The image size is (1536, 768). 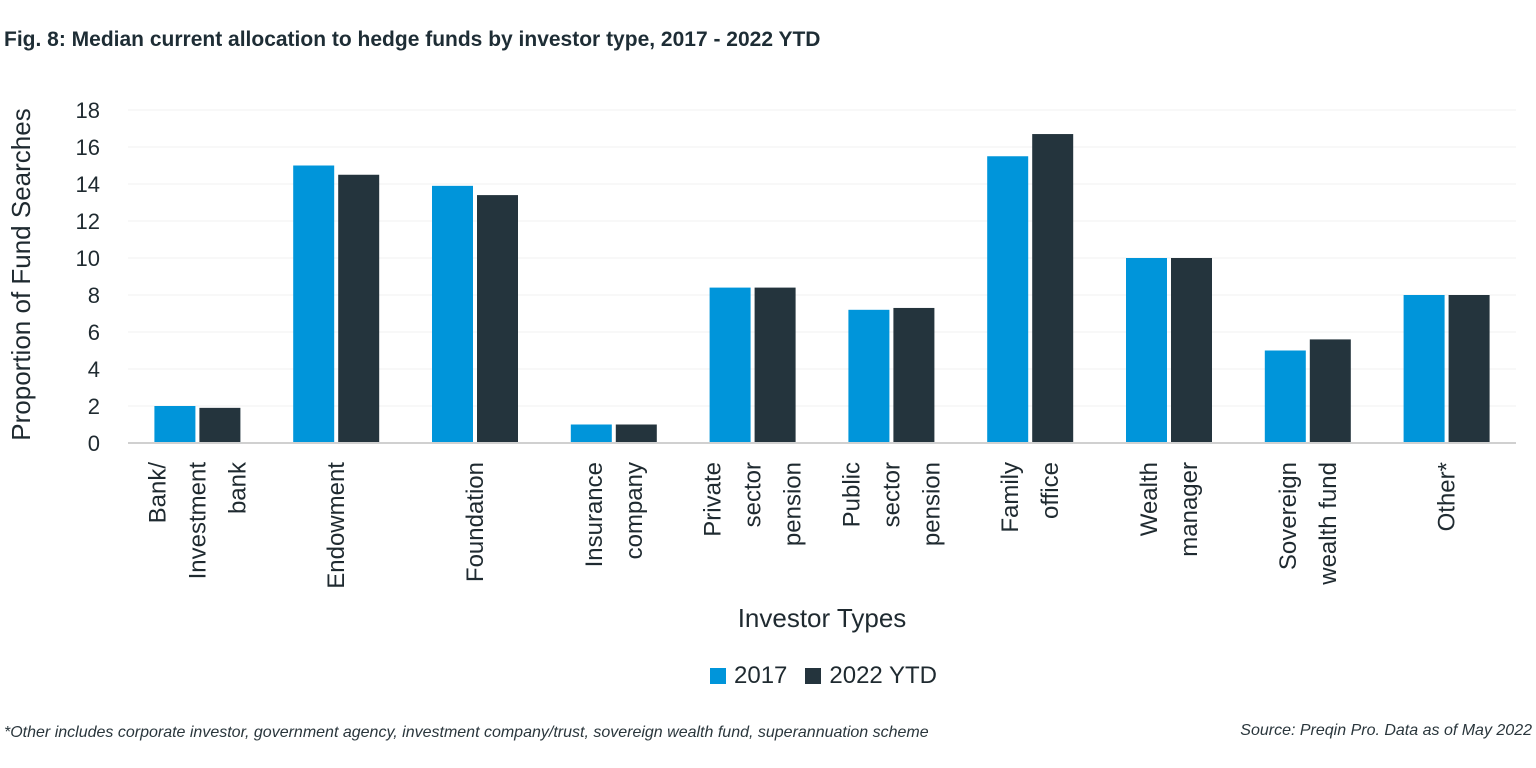 What do you see at coordinates (822, 618) in the screenshot?
I see `x-axis-title: Investor Types` at bounding box center [822, 618].